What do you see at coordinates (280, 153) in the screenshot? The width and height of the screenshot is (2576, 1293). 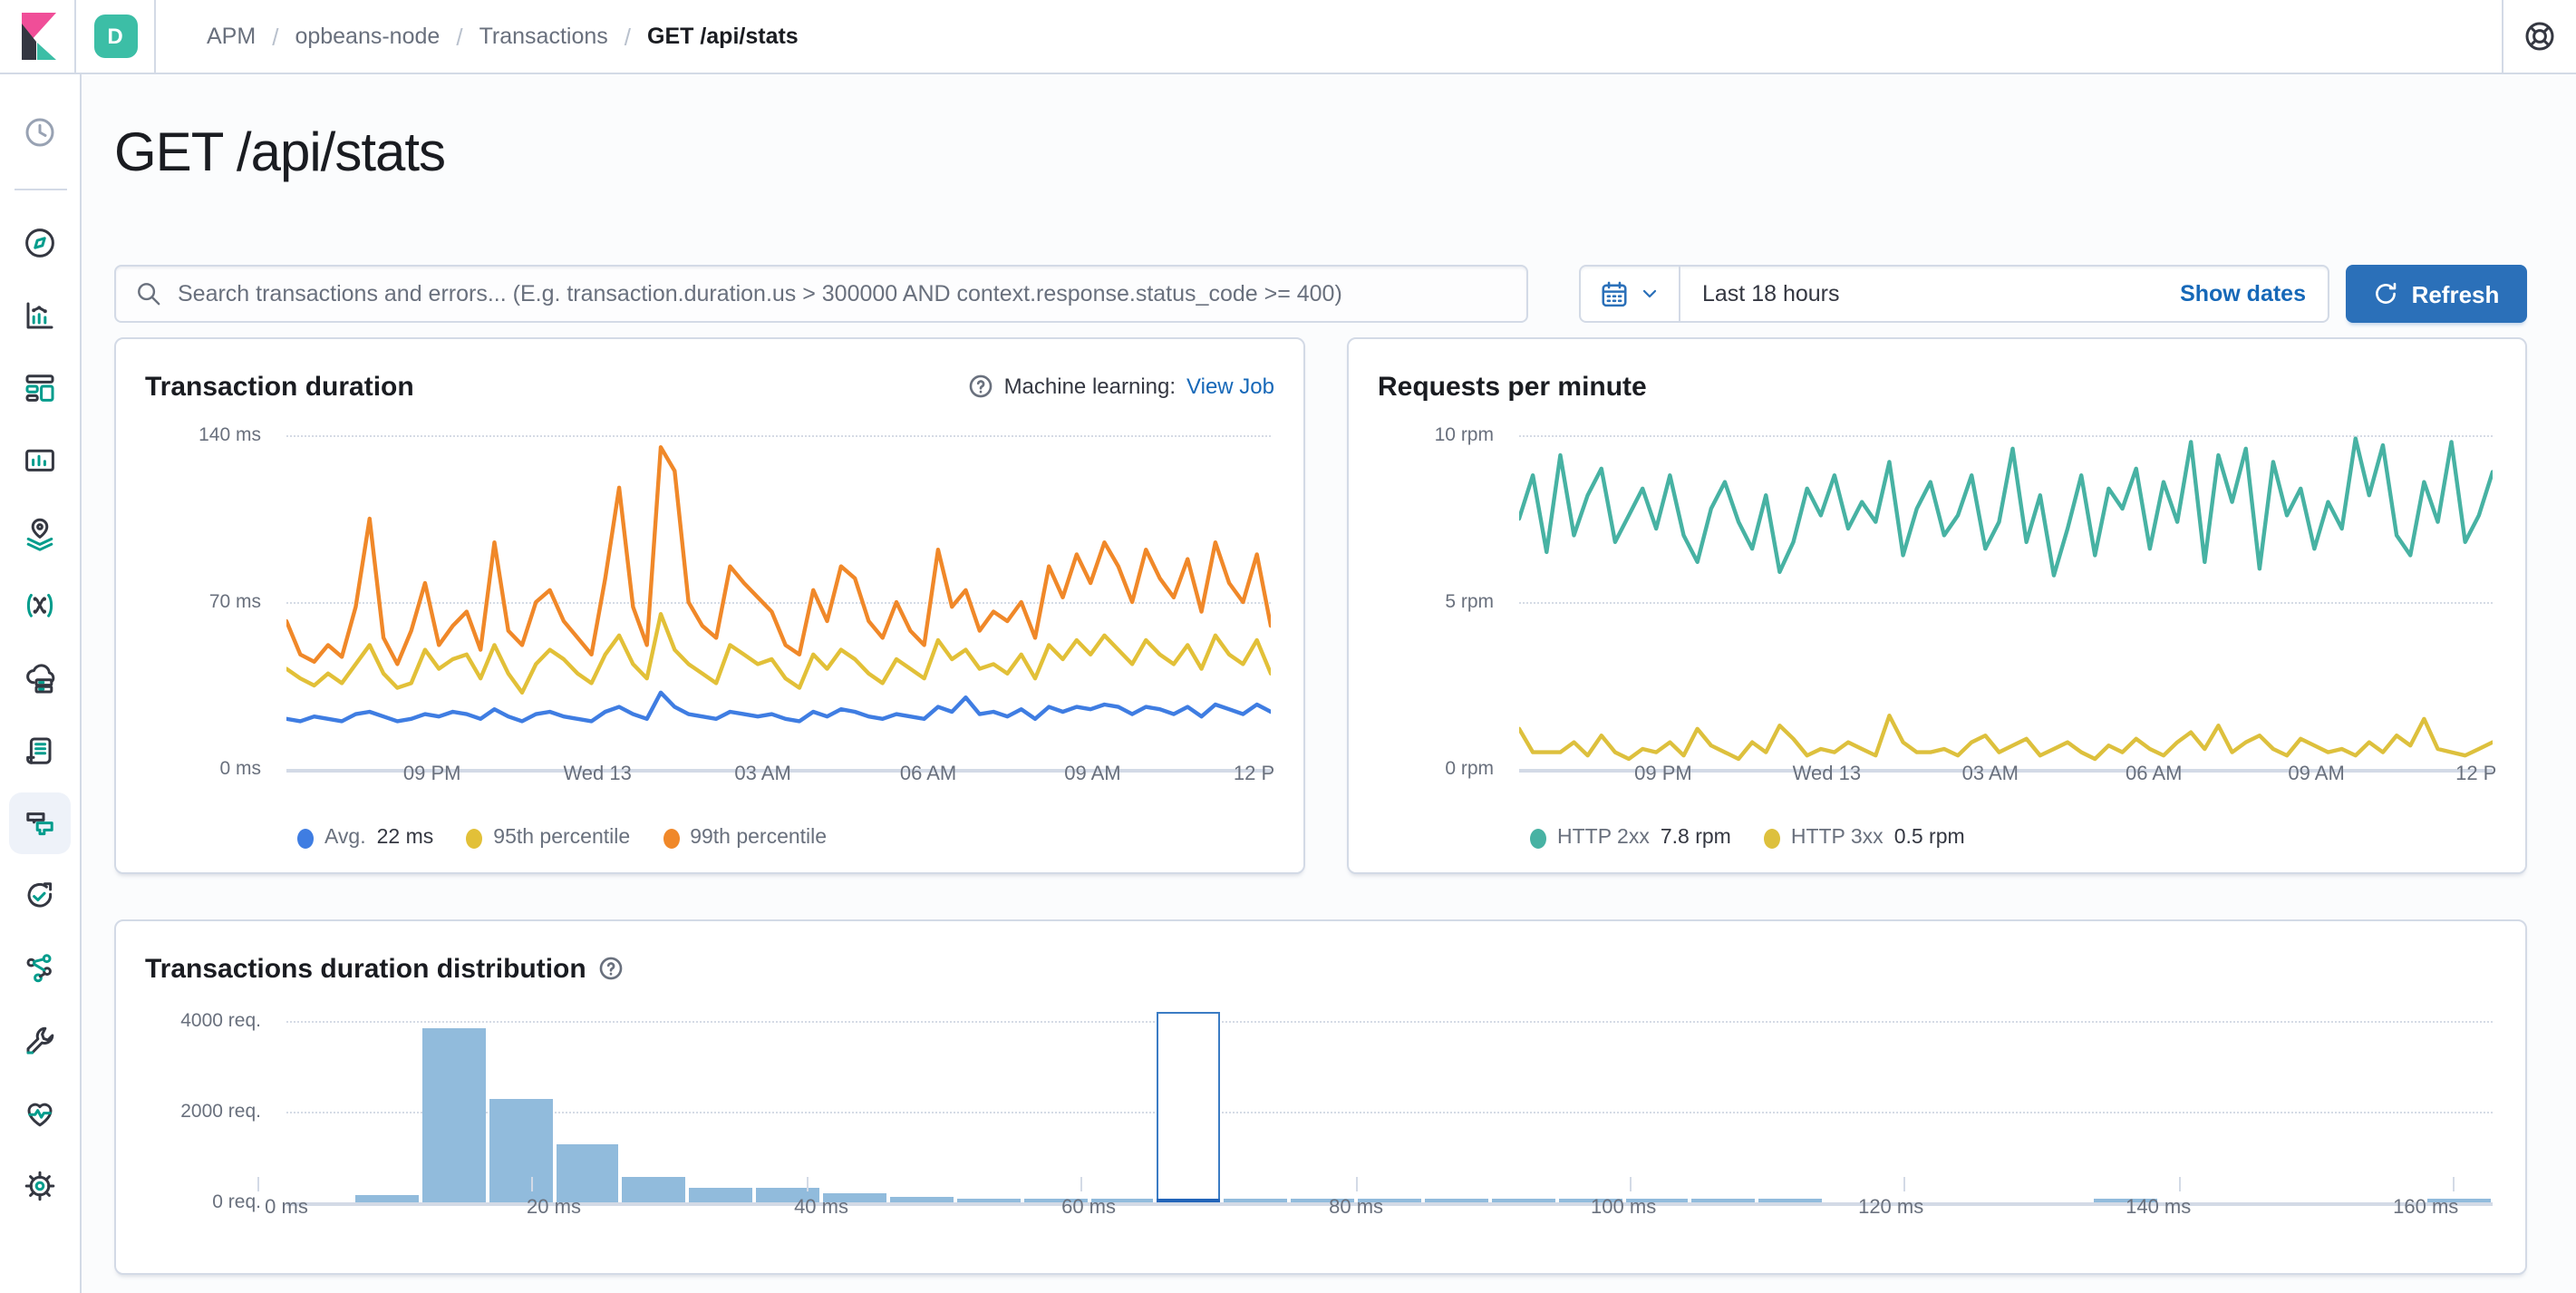 I see `page-title: GET /api/stats` at bounding box center [280, 153].